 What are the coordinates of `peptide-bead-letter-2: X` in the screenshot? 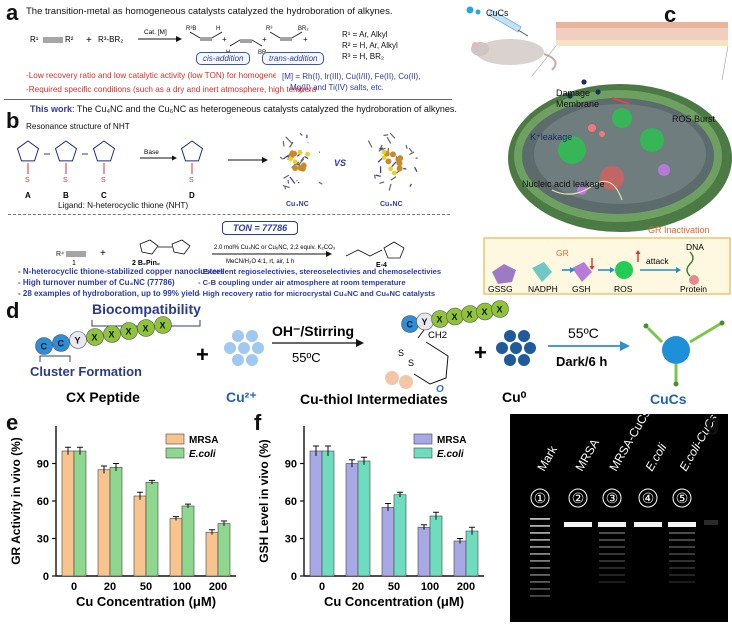 It's located at (440, 320).